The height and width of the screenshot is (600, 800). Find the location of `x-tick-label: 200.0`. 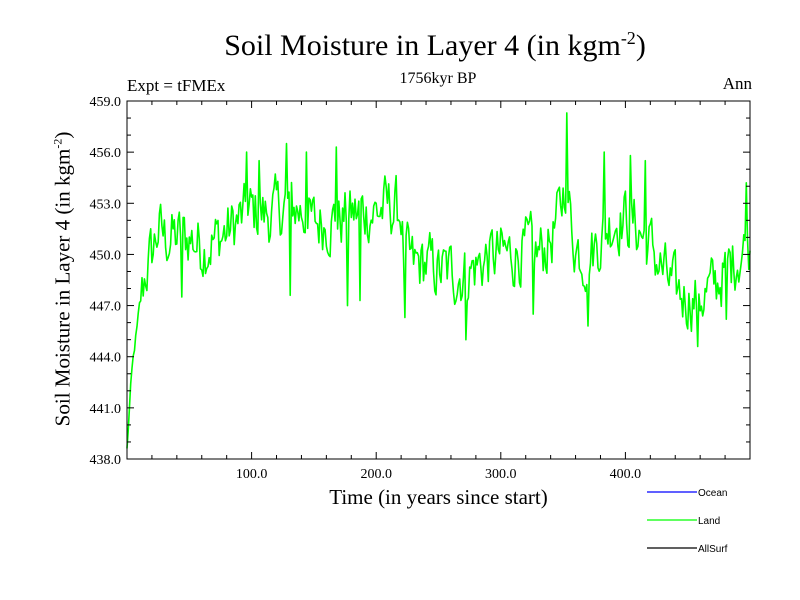

x-tick-label: 200.0 is located at coordinates (376, 474).